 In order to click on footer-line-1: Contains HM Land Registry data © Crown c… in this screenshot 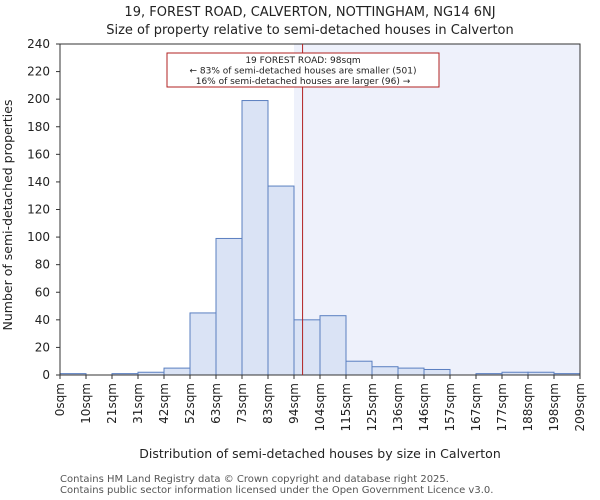, I will do `click(254, 479)`.